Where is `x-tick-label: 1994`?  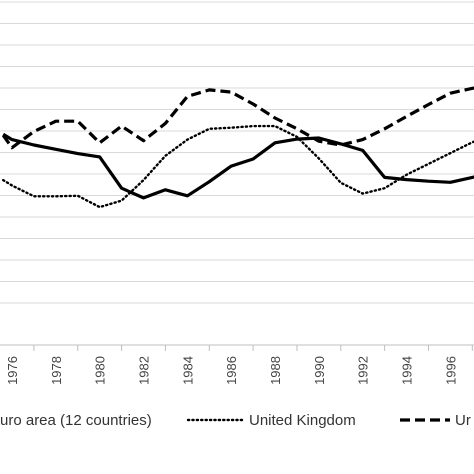 x-tick-label: 1994 is located at coordinates (407, 370).